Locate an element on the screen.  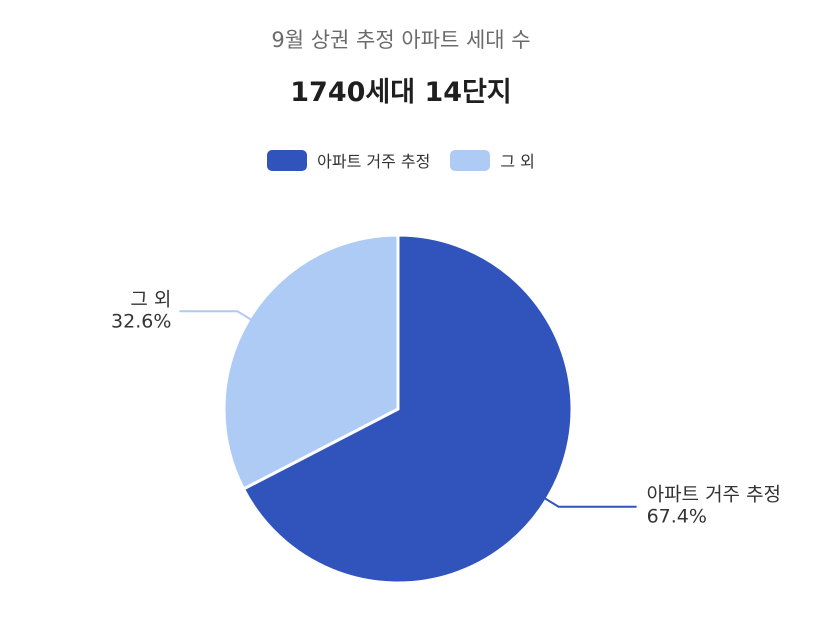
legend-swatch-other is located at coordinates (470, 160).